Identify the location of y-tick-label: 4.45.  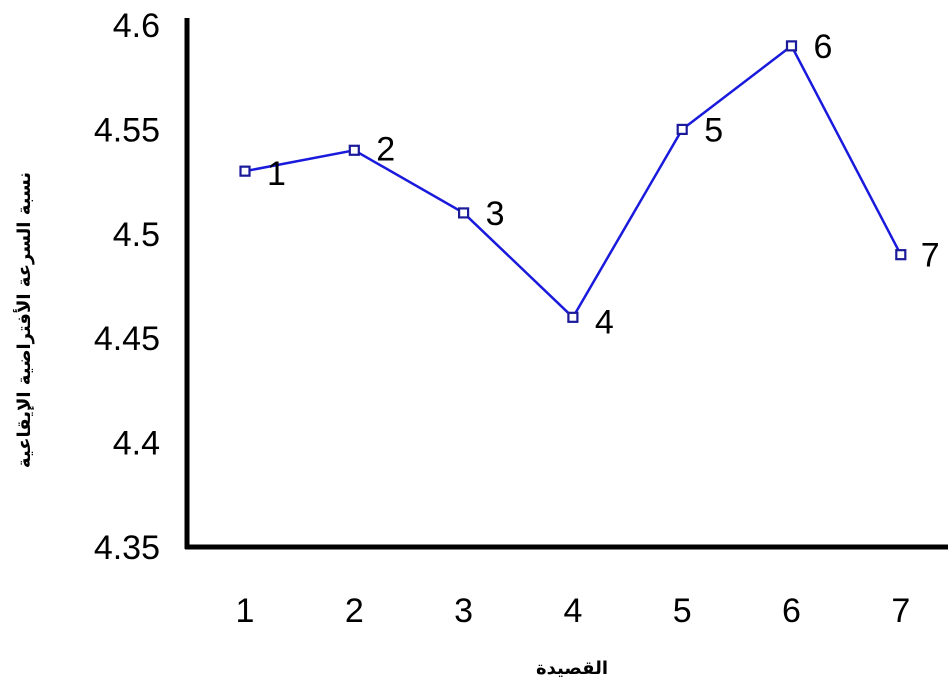
(127, 339).